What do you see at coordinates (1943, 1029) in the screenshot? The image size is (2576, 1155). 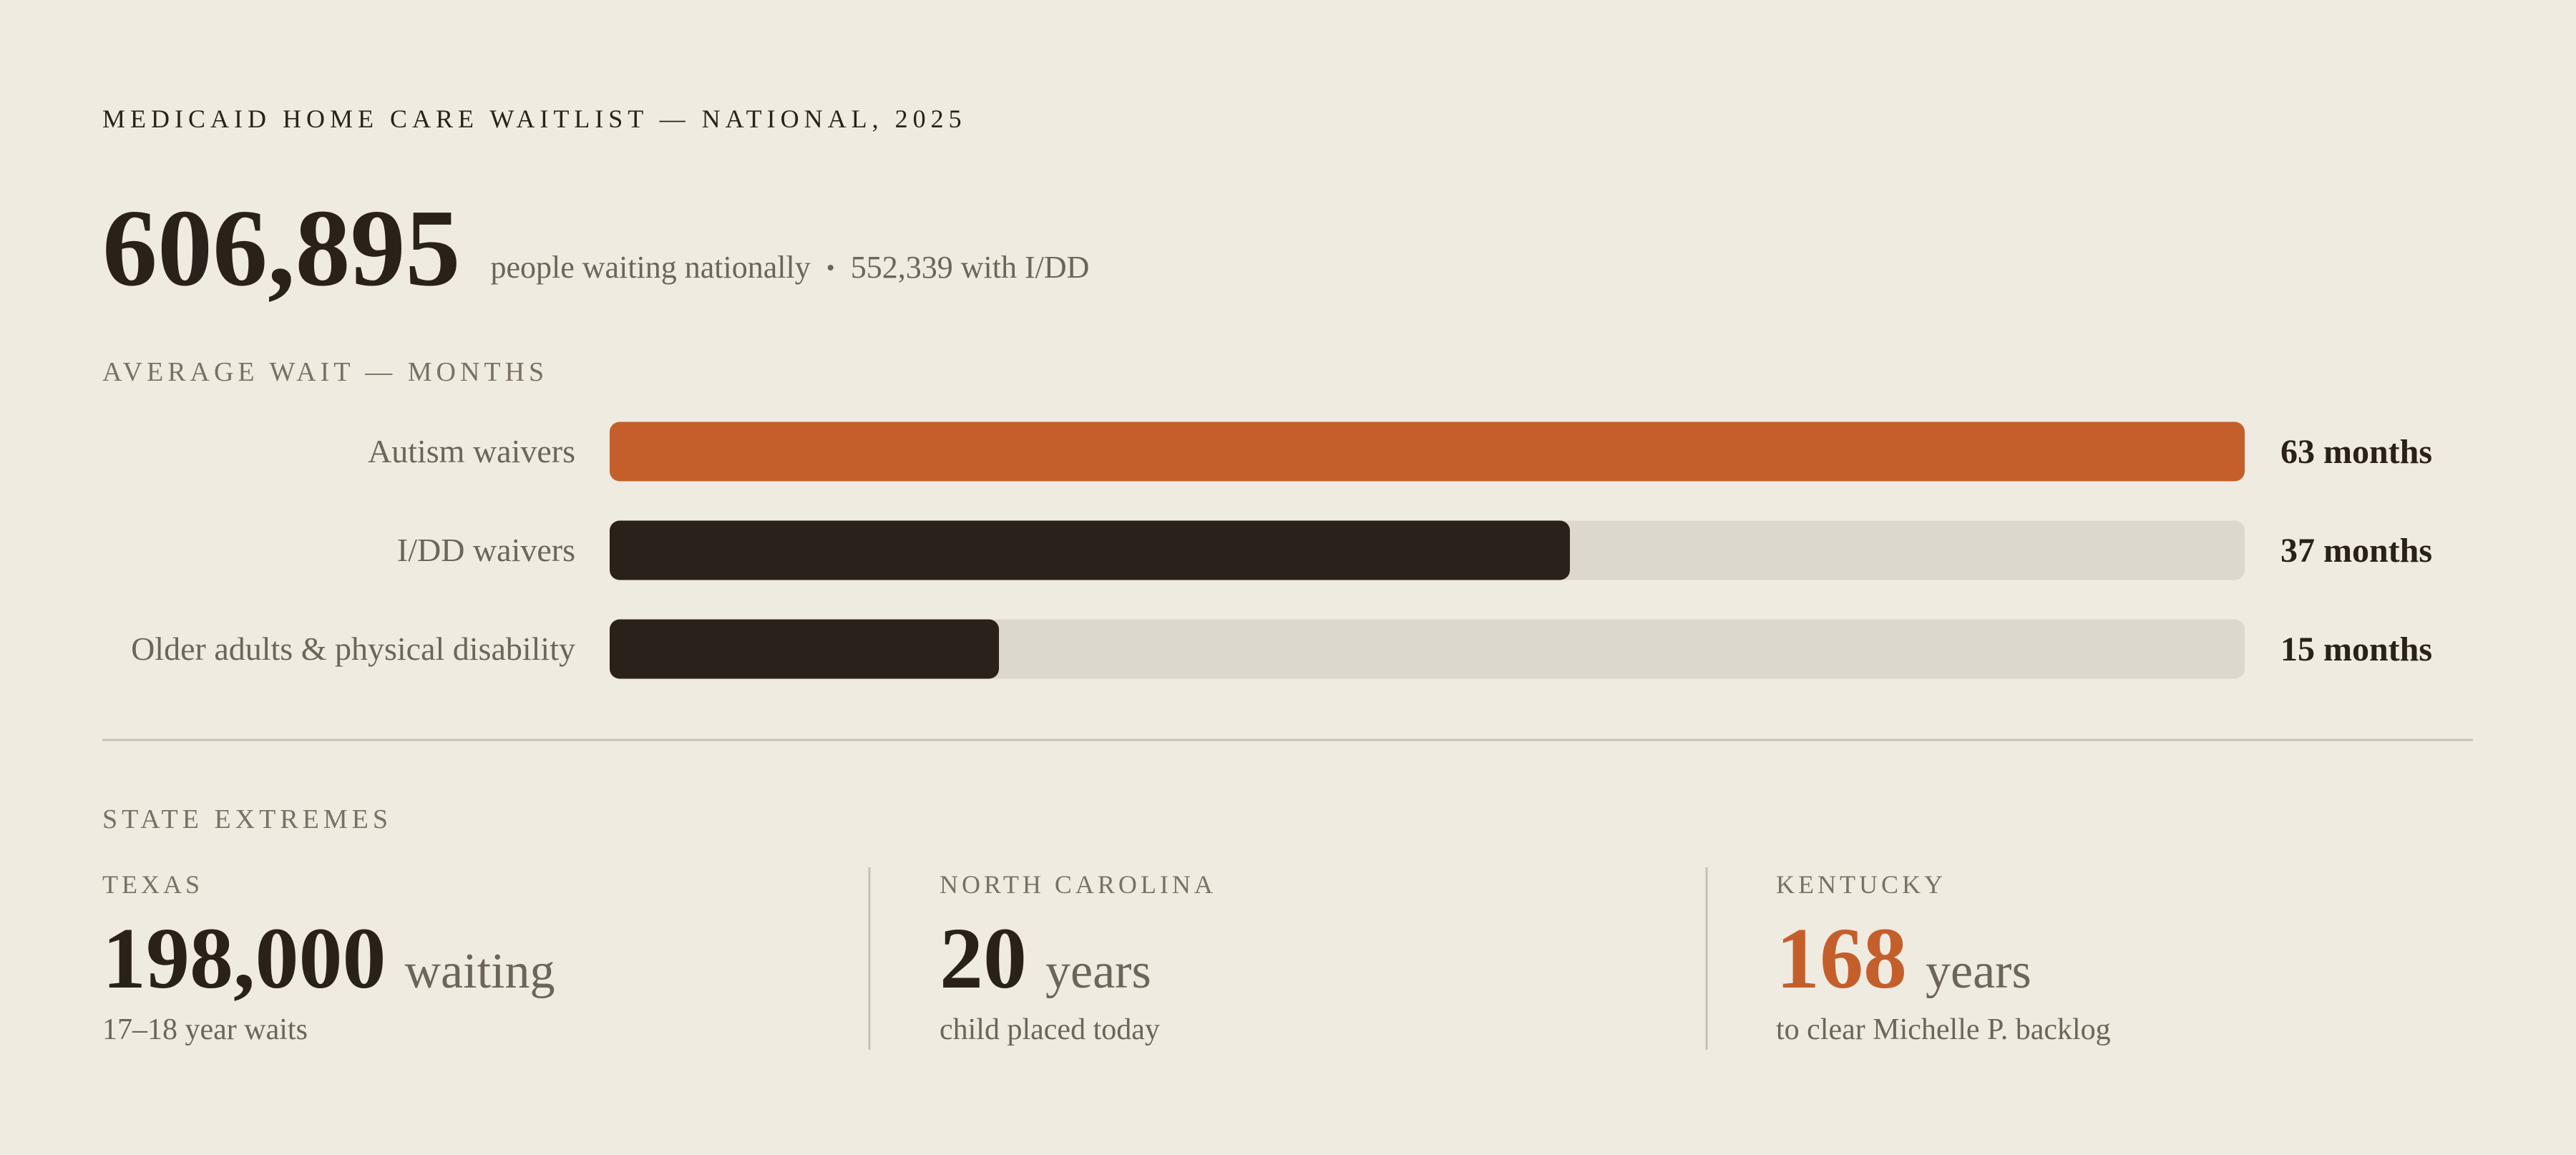 I see `stat-note: to clear Michelle P. backlog` at bounding box center [1943, 1029].